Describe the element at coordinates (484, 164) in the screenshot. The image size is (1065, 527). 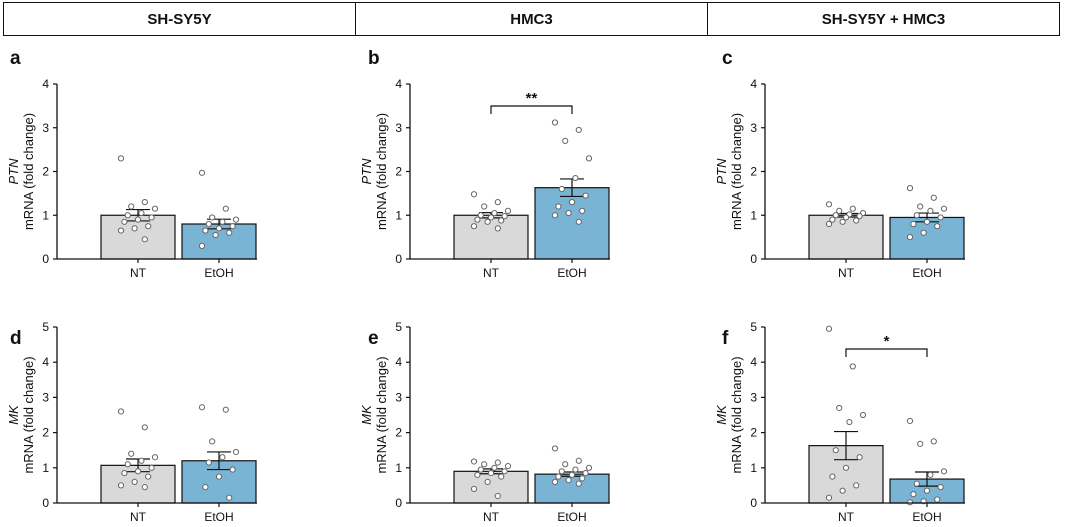
I see `chart-panel-b: b NT EtOH 0 1 2 3 4 PTN mRNA (fold change) **` at that location.